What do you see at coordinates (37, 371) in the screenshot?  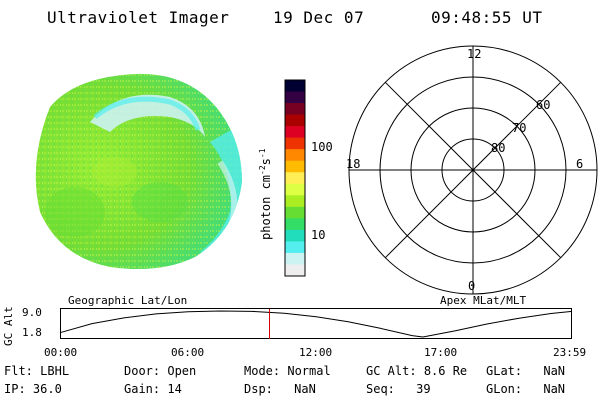 I see `info-flt: Flt: LBHL` at bounding box center [37, 371].